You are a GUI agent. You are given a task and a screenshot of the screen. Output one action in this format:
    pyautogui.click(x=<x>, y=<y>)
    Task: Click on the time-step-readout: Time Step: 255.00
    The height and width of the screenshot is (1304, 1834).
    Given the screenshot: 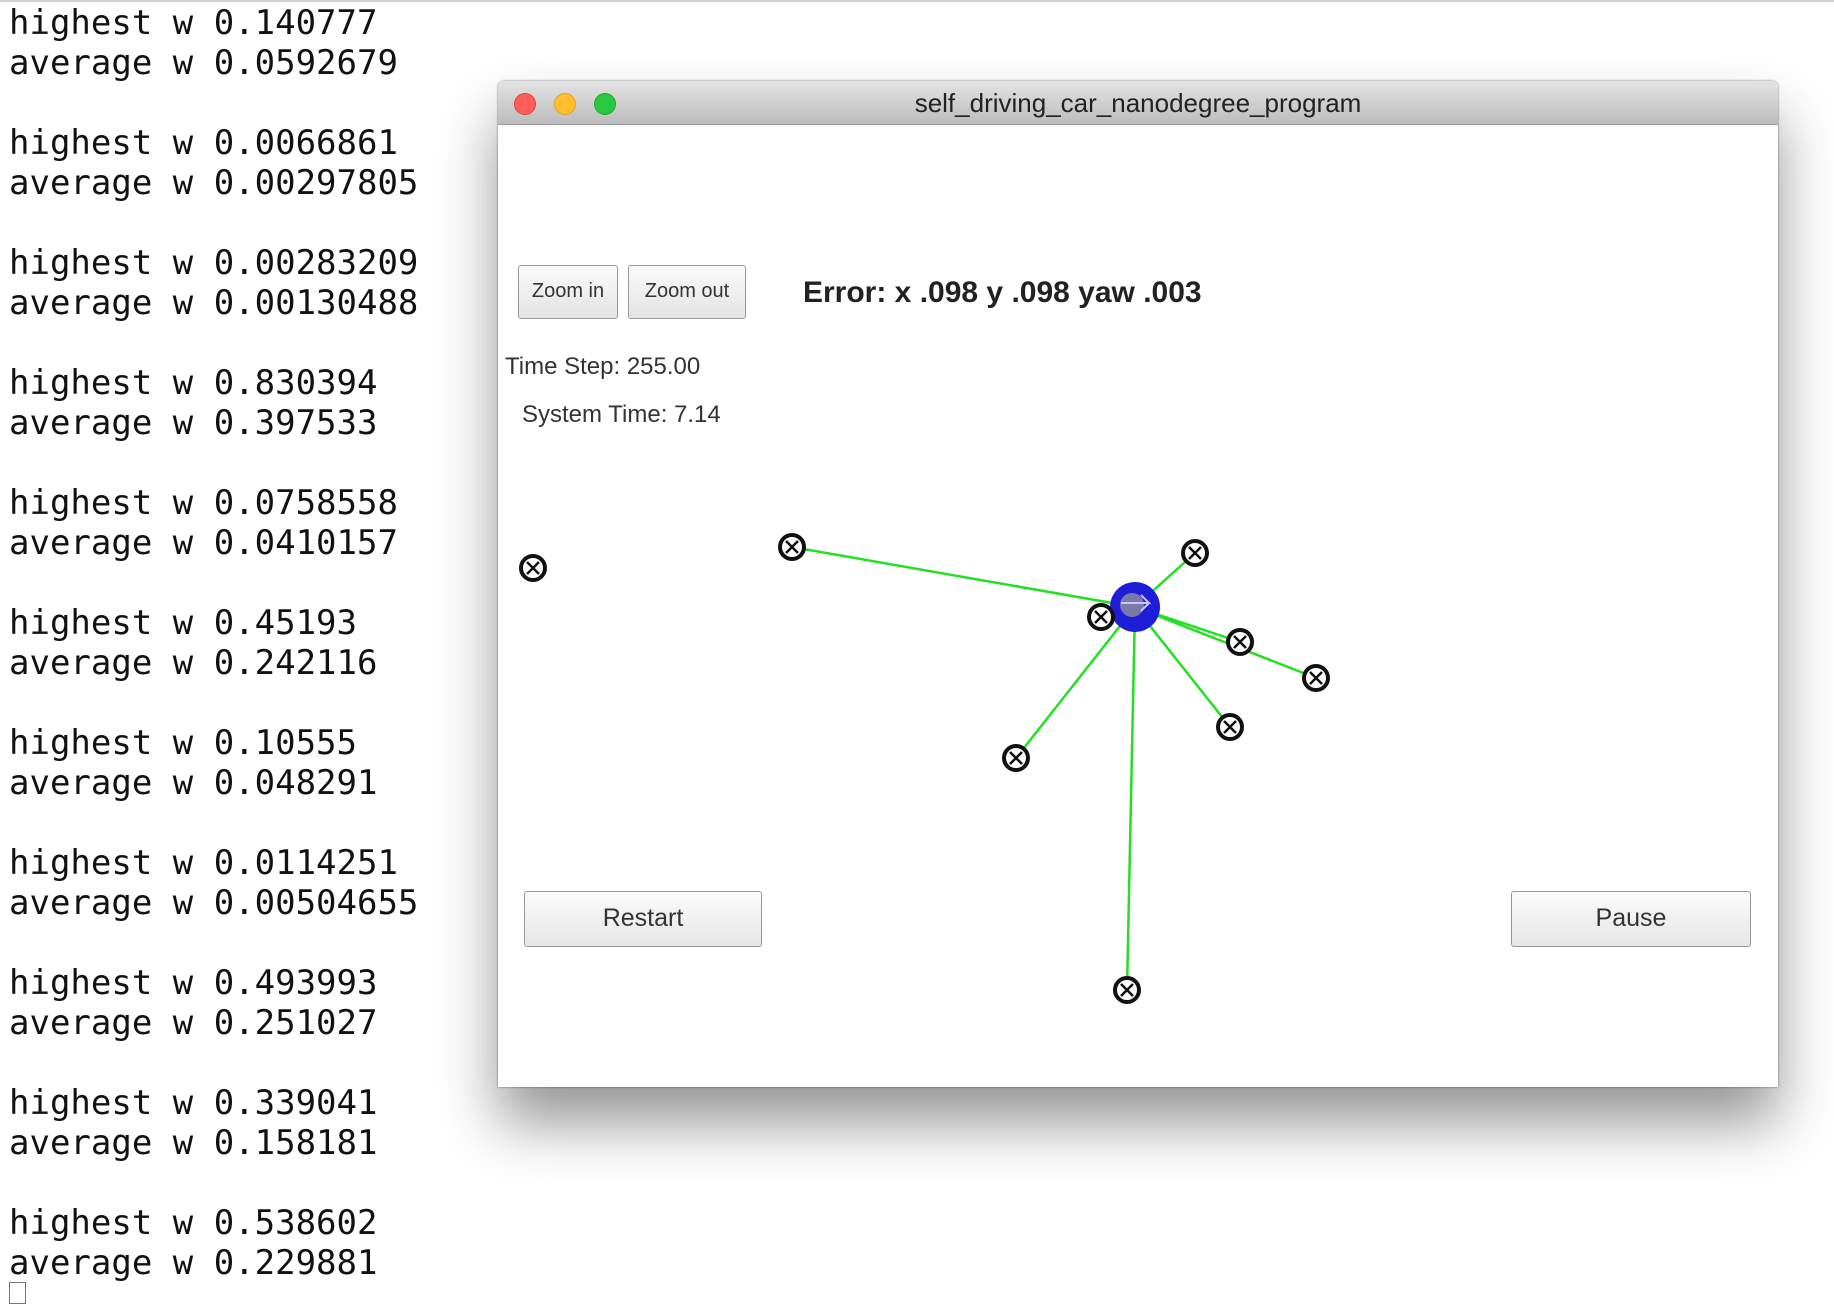 What is the action you would take?
    pyautogui.click(x=603, y=366)
    